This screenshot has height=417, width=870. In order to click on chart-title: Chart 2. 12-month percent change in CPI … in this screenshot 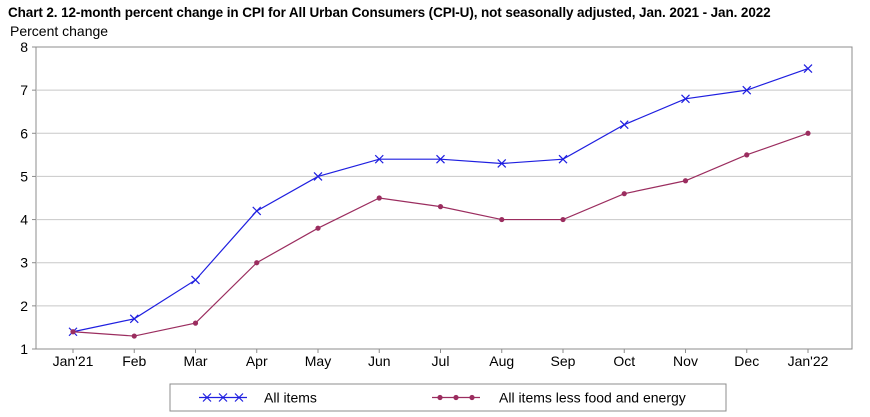, I will do `click(389, 12)`.